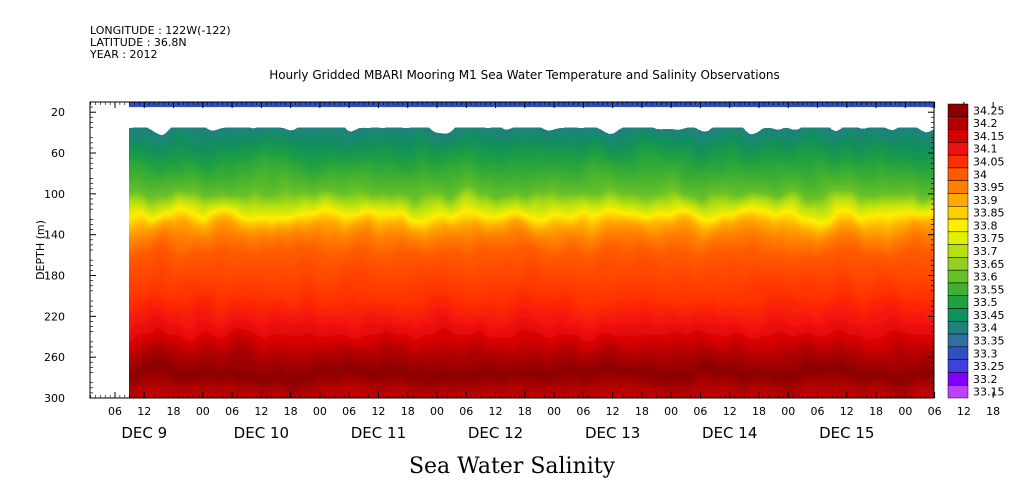 This screenshot has height=504, width=1009. Describe the element at coordinates (138, 42) in the screenshot. I see `latitude-label: LATITUDE : 36.8N` at that location.